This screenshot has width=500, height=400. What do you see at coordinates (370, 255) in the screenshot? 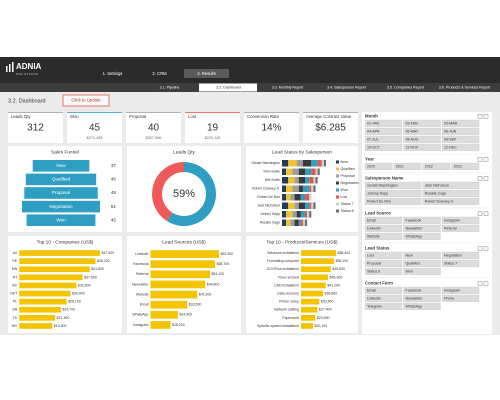
I see `filter-button-label: Lost` at bounding box center [370, 255].